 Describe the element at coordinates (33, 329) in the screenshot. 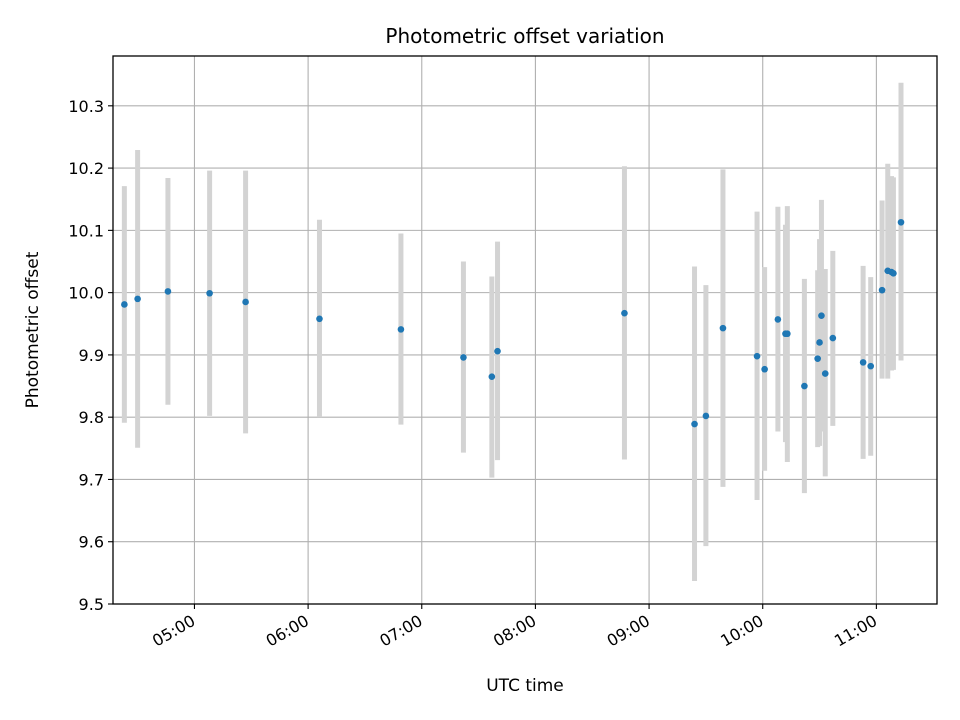

I see `y-axis-label: Photometric offset` at that location.